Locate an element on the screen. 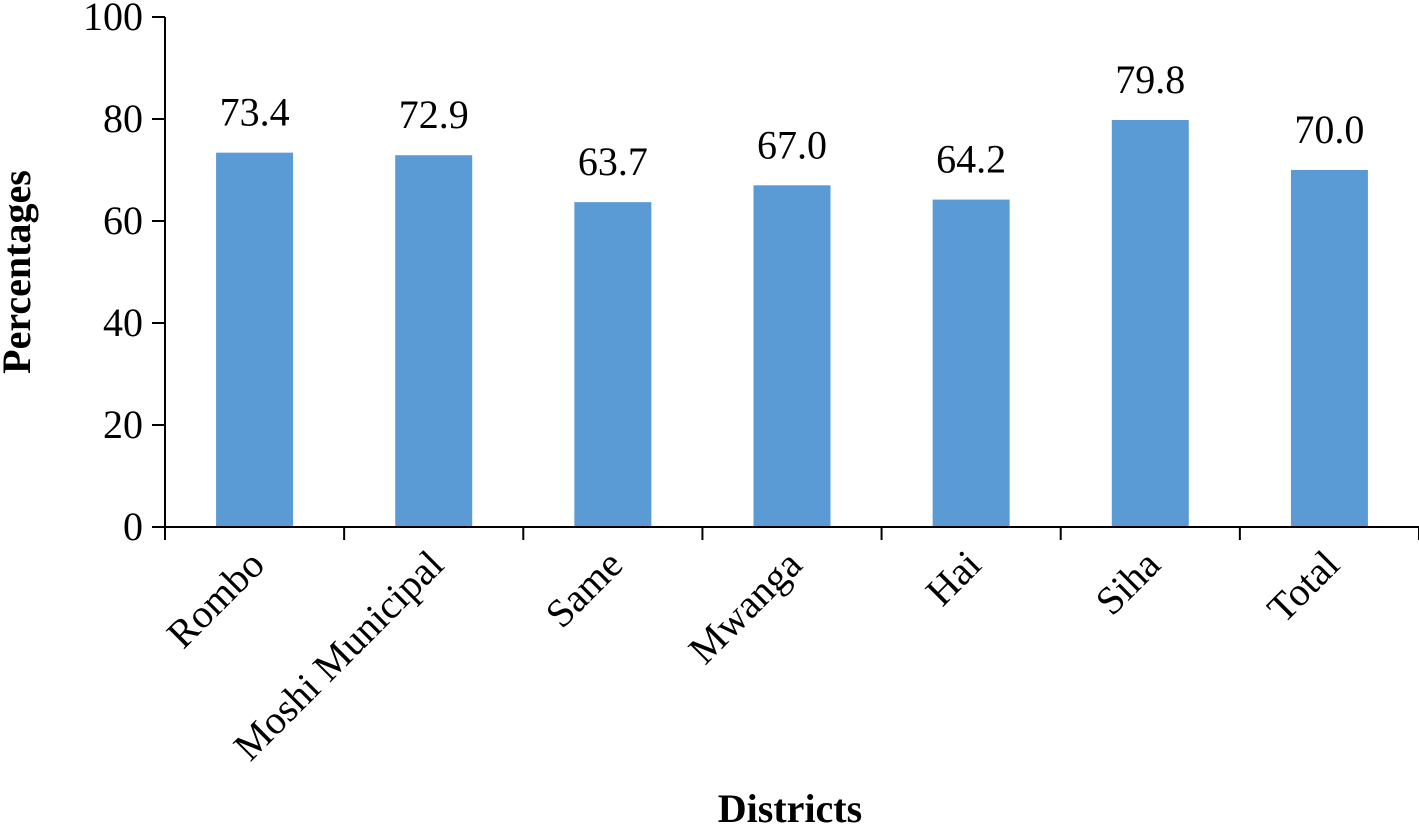 Image resolution: width=1419 pixels, height=824 pixels. data-label: 73.4 is located at coordinates (255, 112).